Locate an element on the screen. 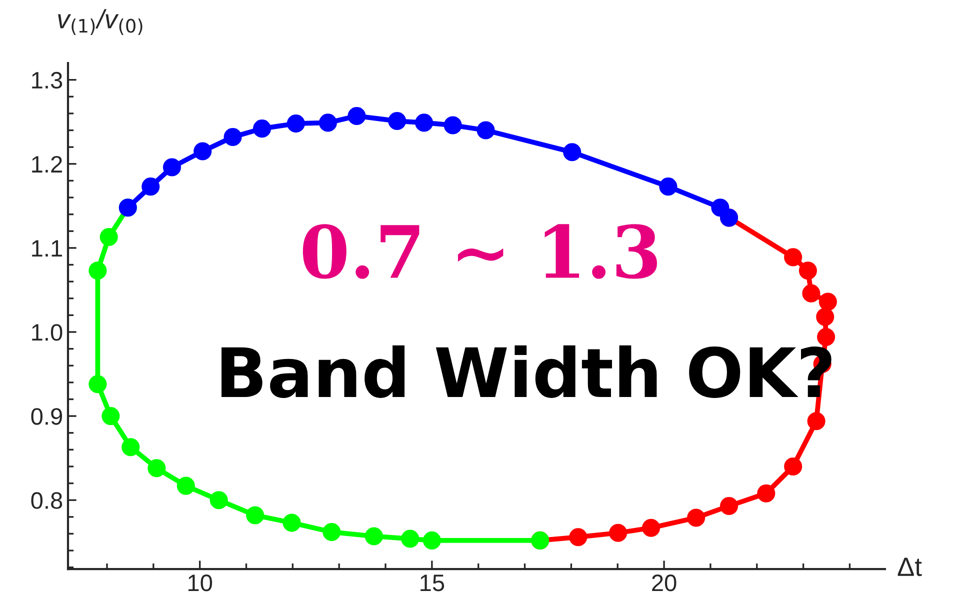 The width and height of the screenshot is (955, 606). x-tick-label: 20 is located at coordinates (664, 583).